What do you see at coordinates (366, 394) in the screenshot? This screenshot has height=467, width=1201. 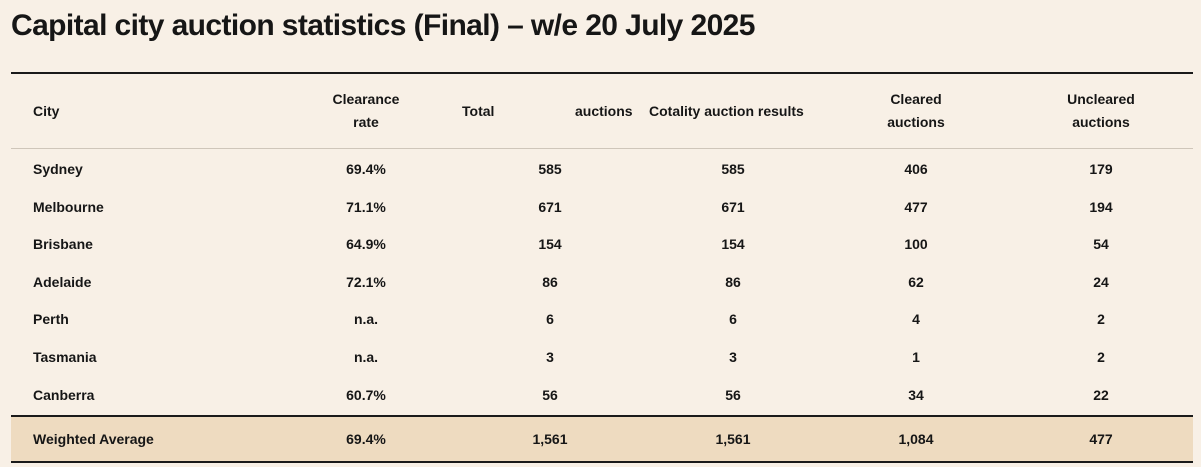 I see `cell-clearance-rate: 60.7%` at bounding box center [366, 394].